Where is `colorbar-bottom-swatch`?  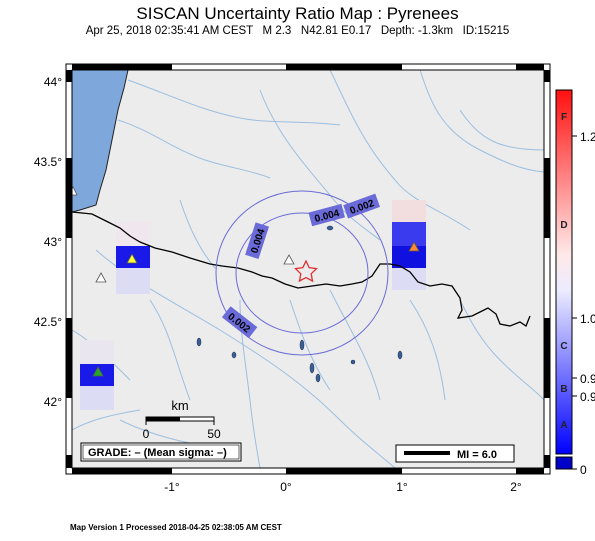 colorbar-bottom-swatch is located at coordinates (564, 463).